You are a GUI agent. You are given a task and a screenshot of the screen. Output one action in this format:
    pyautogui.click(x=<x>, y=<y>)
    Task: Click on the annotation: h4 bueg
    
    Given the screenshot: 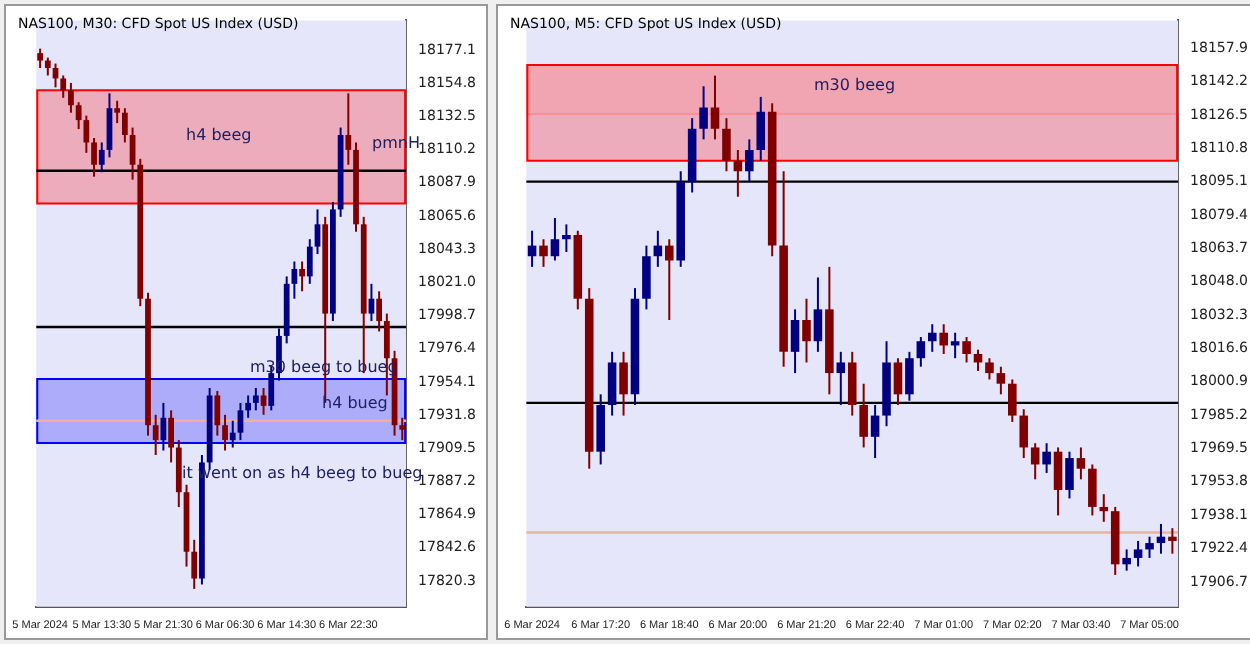 What is the action you would take?
    pyautogui.click(x=355, y=403)
    